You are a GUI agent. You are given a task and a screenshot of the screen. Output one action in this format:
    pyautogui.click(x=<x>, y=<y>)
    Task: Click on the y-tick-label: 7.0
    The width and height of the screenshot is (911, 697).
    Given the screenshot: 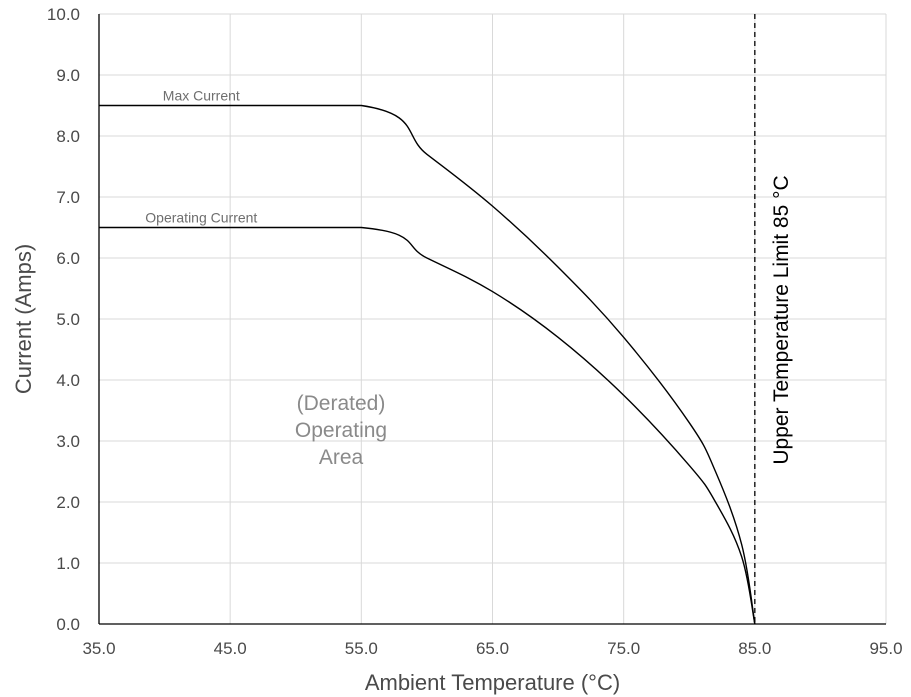 What is the action you would take?
    pyautogui.click(x=68, y=197)
    